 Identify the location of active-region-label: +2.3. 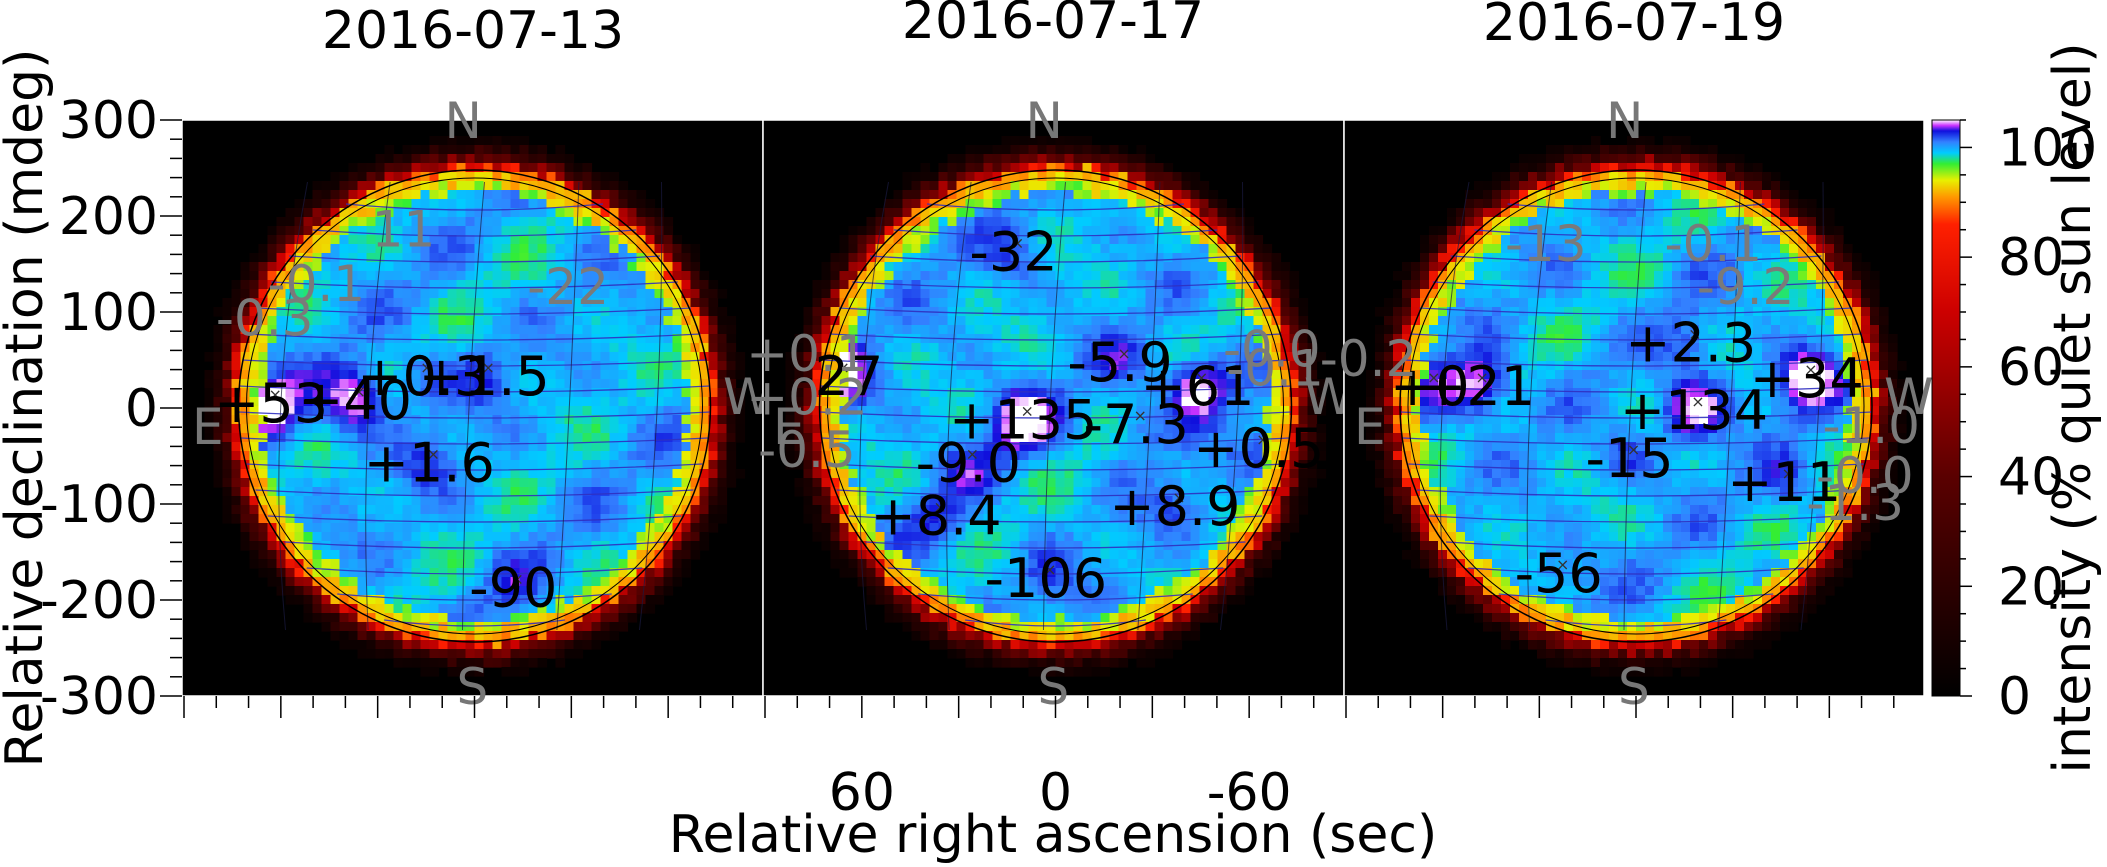
(1690, 343).